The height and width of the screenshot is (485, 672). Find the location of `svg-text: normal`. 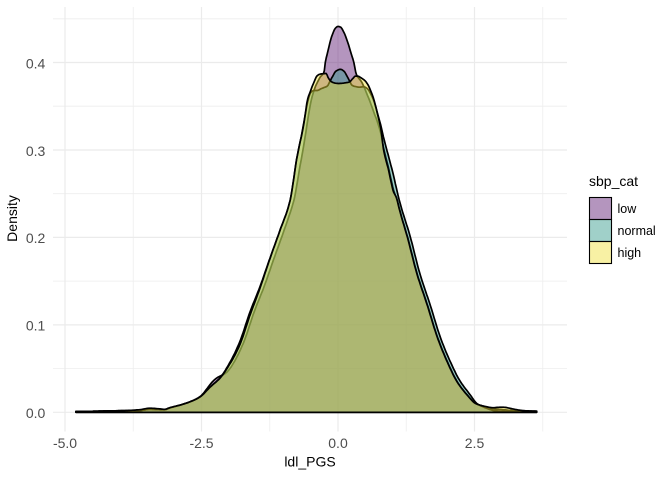

svg-text: normal is located at coordinates (637, 231).